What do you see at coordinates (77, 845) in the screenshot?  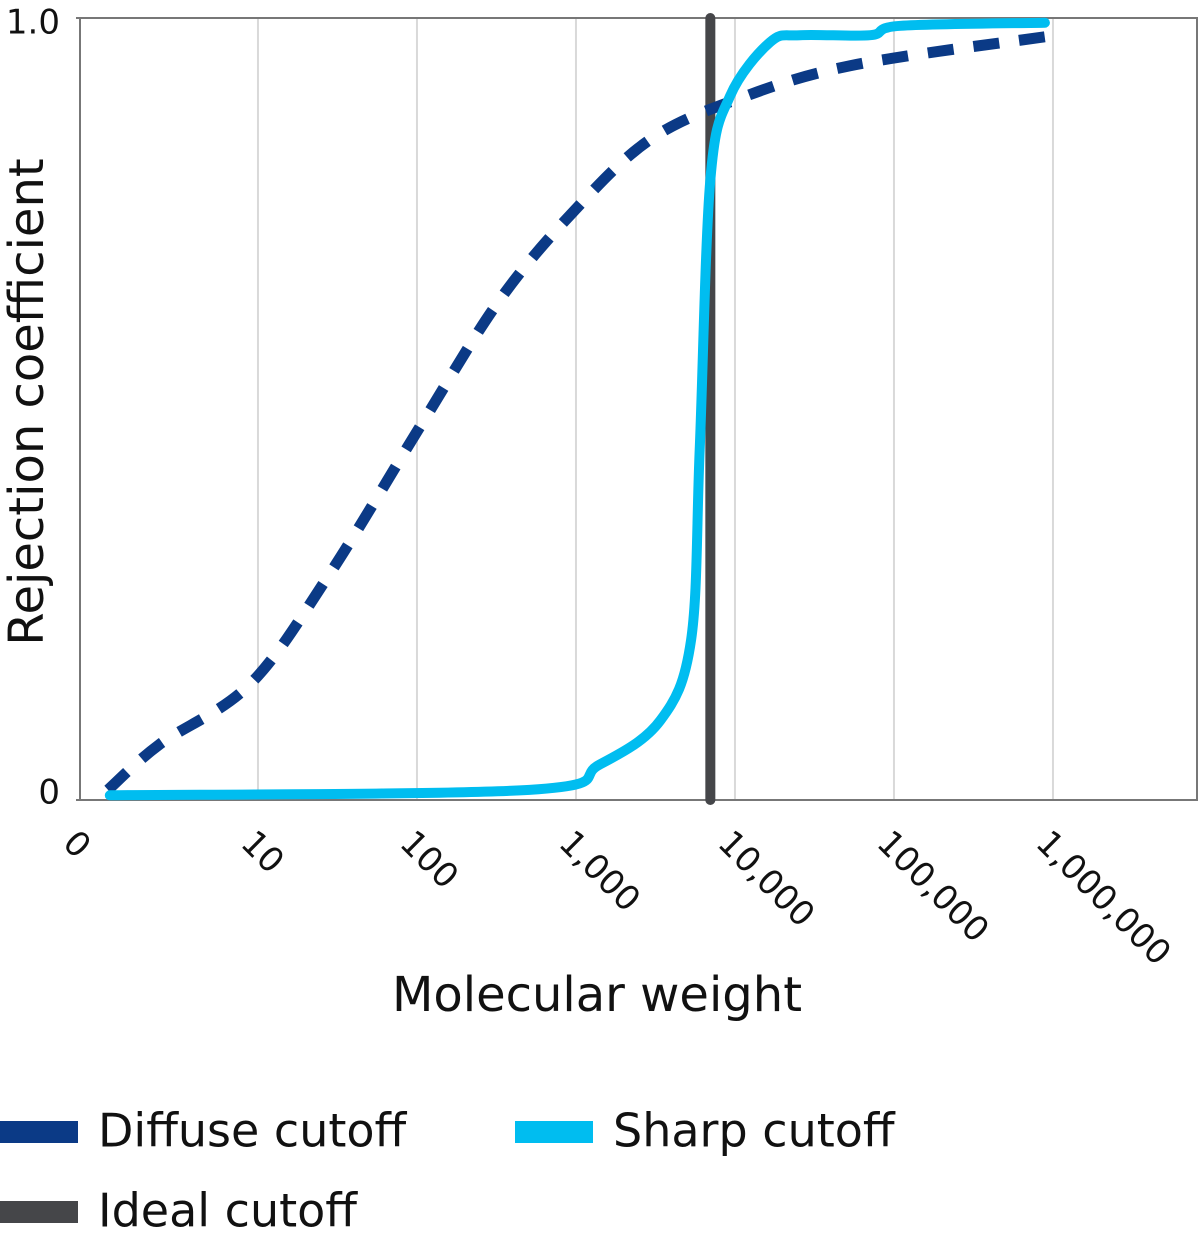 I see `x-tick-label: 0` at bounding box center [77, 845].